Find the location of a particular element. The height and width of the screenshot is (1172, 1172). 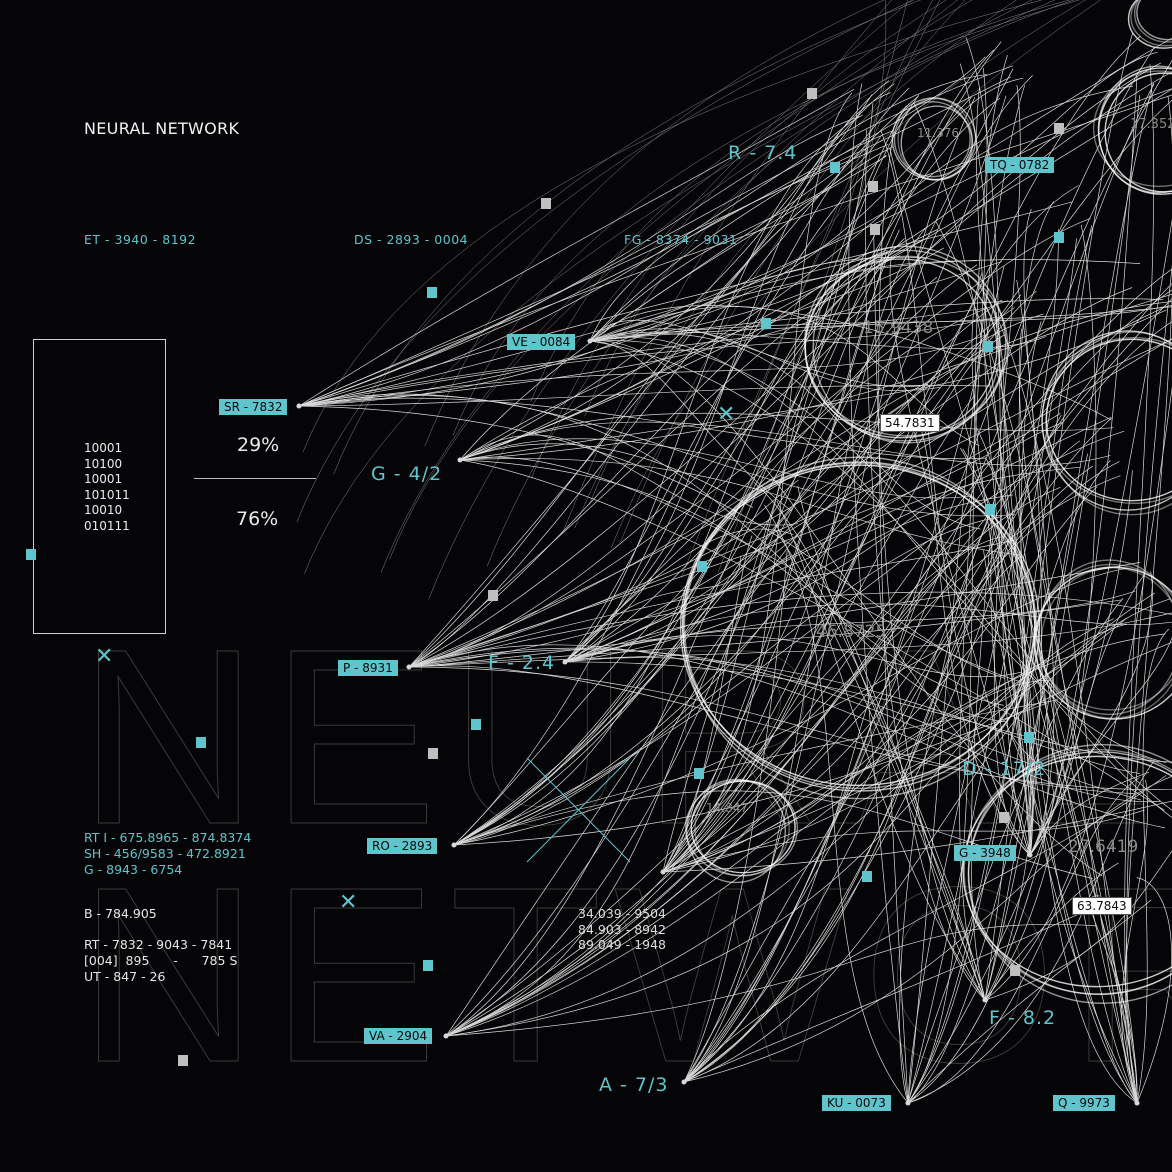

code-et: ET - 3940 - 8192 is located at coordinates (140, 239).